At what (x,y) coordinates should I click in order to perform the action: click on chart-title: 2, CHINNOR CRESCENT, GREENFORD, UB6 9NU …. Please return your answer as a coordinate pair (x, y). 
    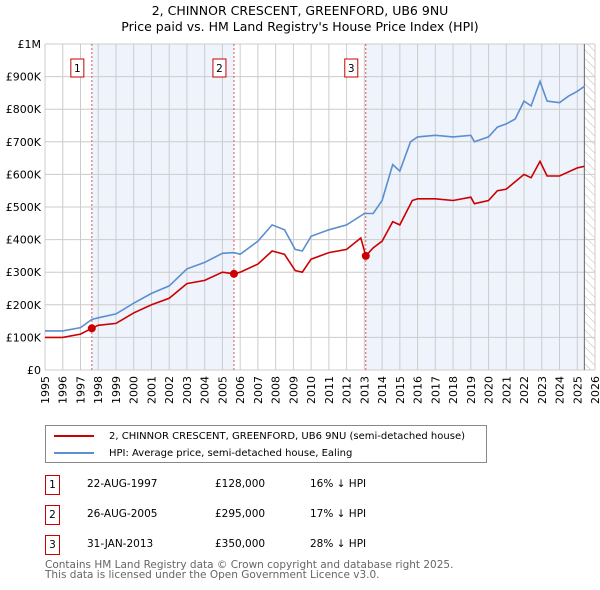
    Looking at the image, I should click on (300, 19).